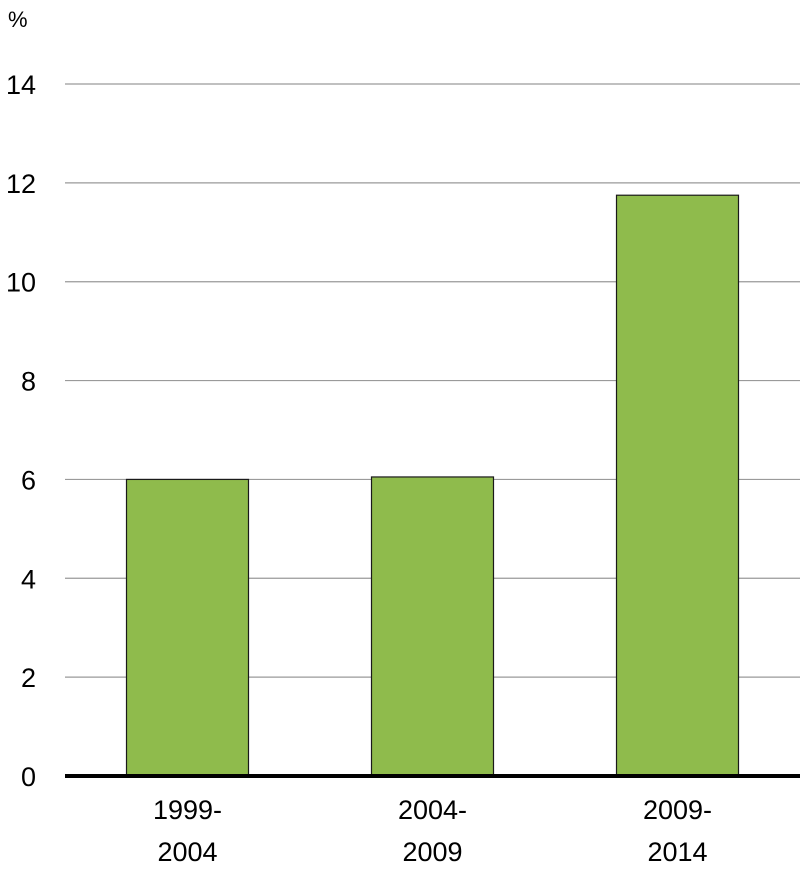 Image resolution: width=800 pixels, height=873 pixels. Describe the element at coordinates (28, 678) in the screenshot. I see `y-tick-label: 2` at that location.